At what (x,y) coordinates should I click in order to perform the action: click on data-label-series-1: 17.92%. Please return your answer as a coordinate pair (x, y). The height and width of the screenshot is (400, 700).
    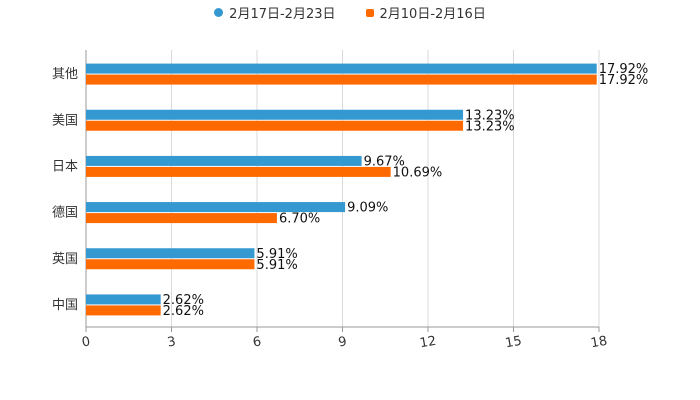
    Looking at the image, I should click on (624, 69).